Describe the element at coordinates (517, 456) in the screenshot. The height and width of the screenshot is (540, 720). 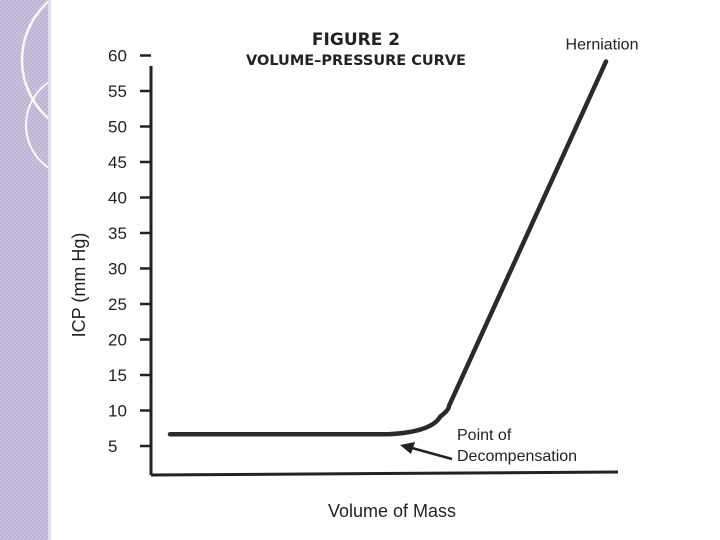
I see `annotation-decompensation-line2: Decompensation` at that location.